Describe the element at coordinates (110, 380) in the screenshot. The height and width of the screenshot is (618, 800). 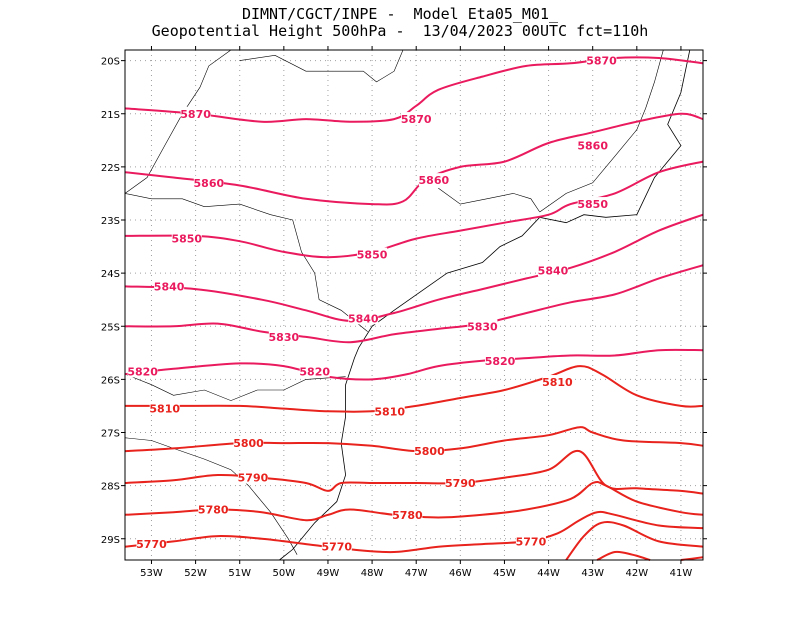
I see `lat-label: 26S` at that location.